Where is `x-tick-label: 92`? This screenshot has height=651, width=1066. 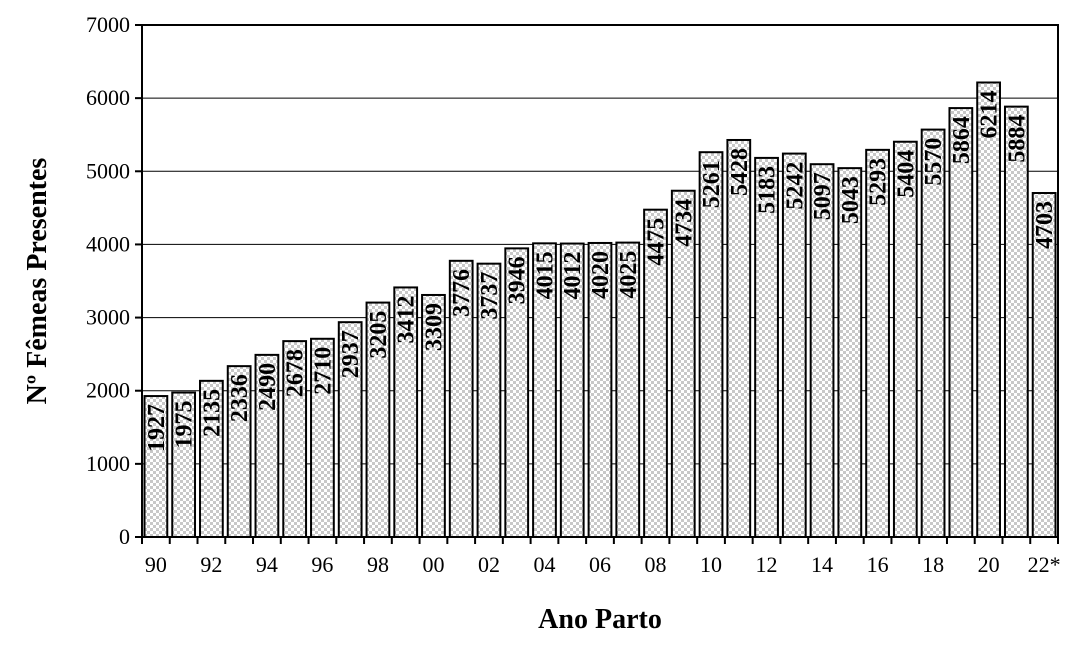
x-tick-label: 92 is located at coordinates (211, 564).